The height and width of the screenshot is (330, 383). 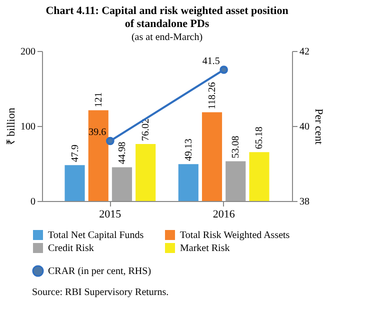 I want to click on data-label: 41.5, so click(x=211, y=61).